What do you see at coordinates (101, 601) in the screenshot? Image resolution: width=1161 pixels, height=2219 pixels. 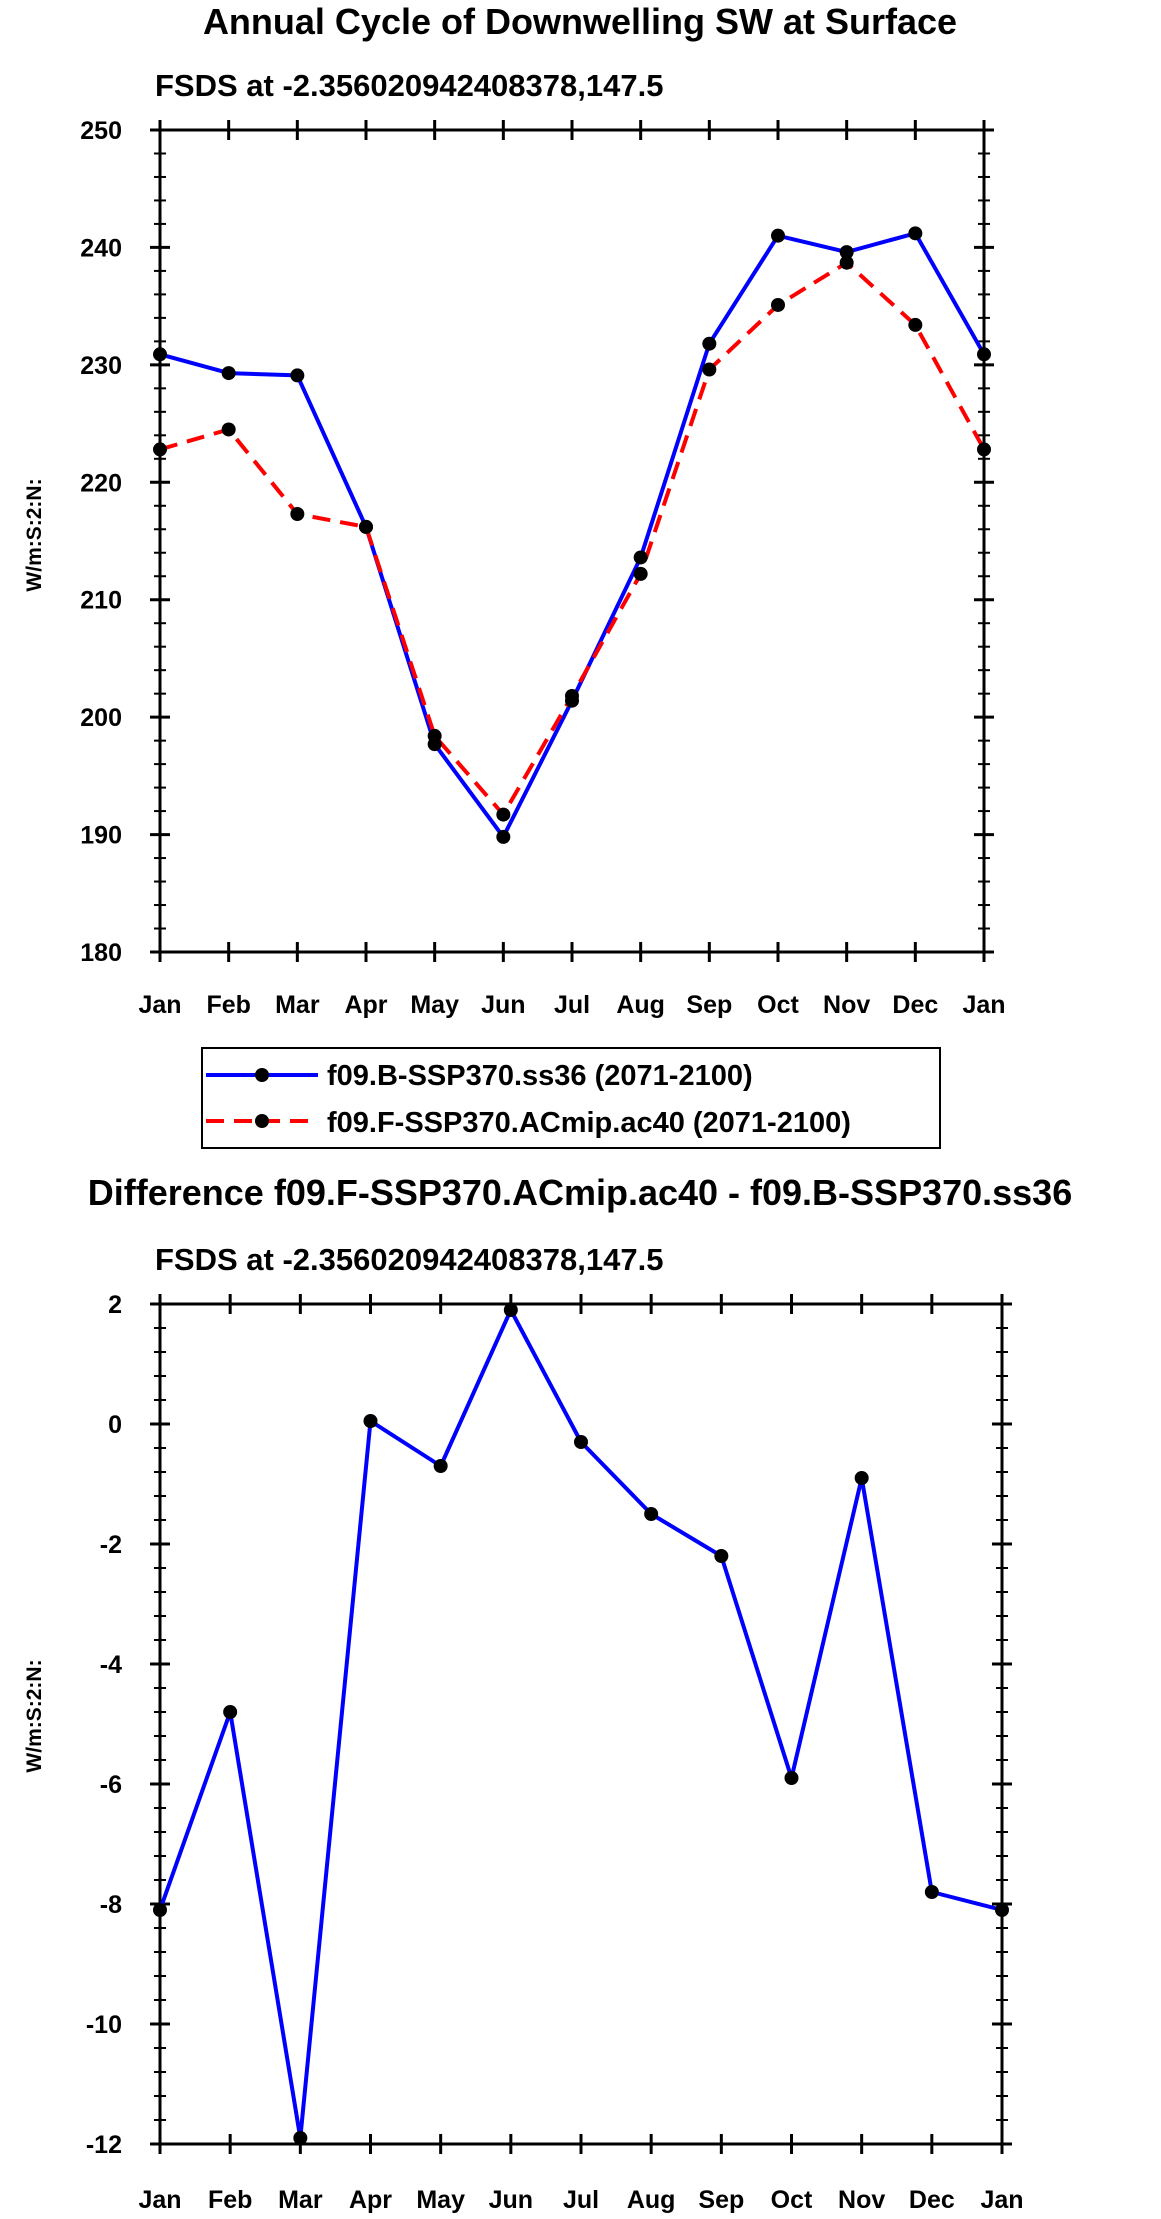 I see `y-tick-label: 210` at bounding box center [101, 601].